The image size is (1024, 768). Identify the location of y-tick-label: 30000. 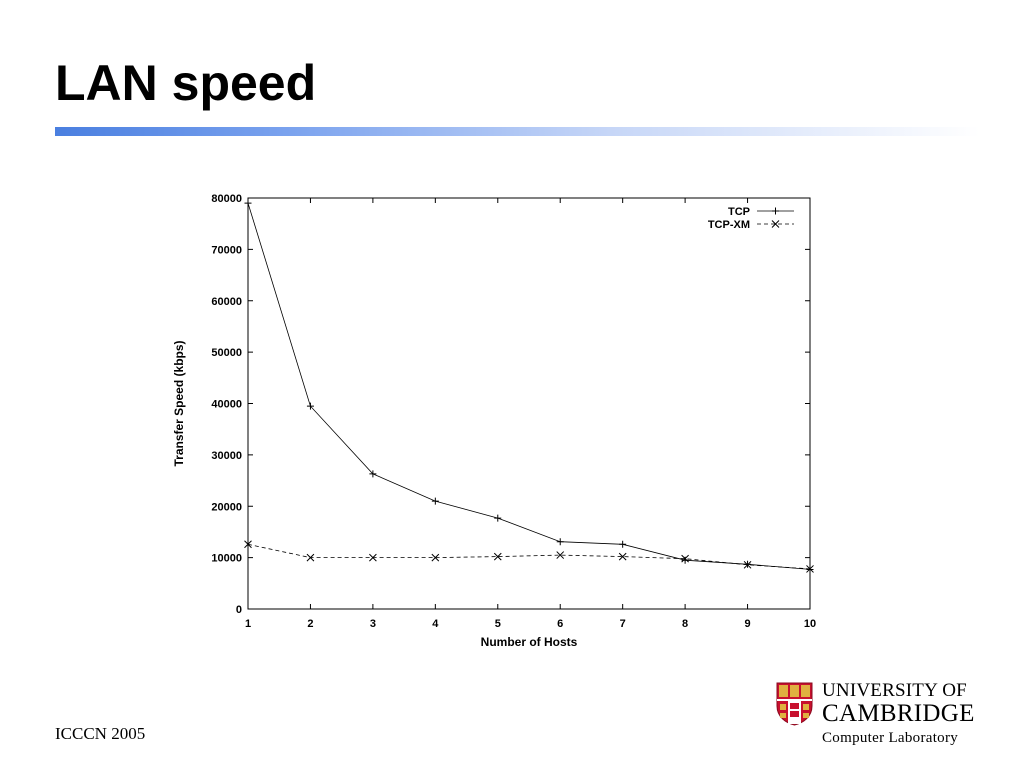
(226, 456).